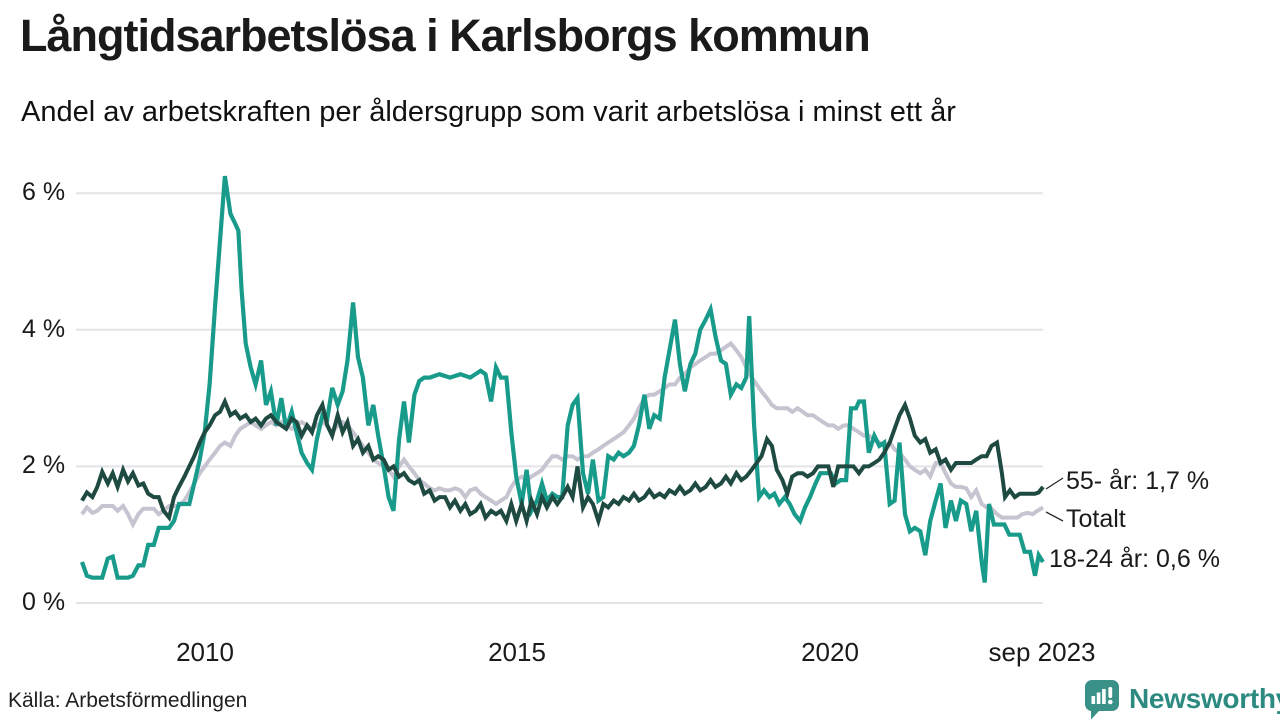 This screenshot has width=1280, height=720. What do you see at coordinates (44, 192) in the screenshot?
I see `y-axis-tick: 6 %` at bounding box center [44, 192].